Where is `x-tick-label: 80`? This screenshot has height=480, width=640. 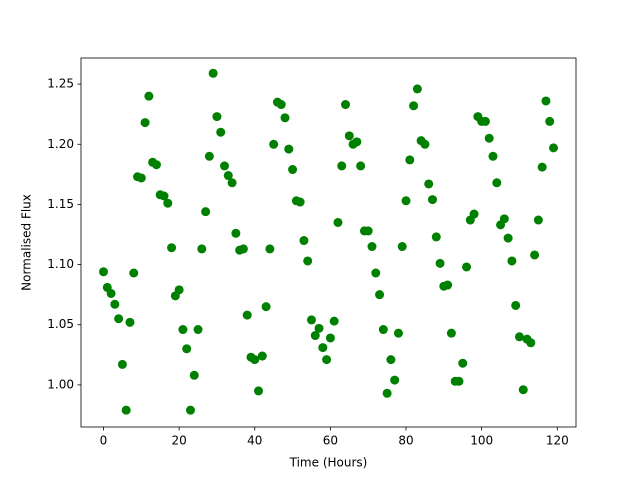
x-tick-label: 80 is located at coordinates (405, 441).